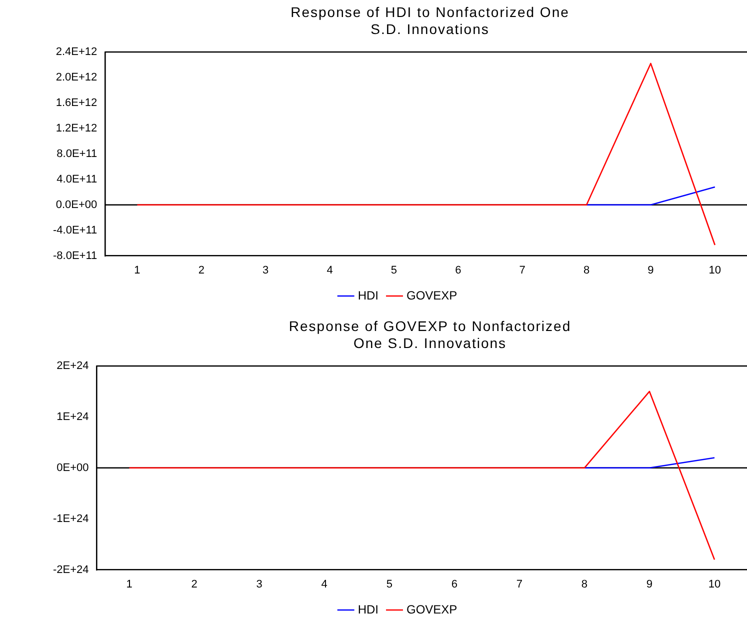  What do you see at coordinates (70, 570) in the screenshot?
I see `y-tick-label: -2E+24` at bounding box center [70, 570].